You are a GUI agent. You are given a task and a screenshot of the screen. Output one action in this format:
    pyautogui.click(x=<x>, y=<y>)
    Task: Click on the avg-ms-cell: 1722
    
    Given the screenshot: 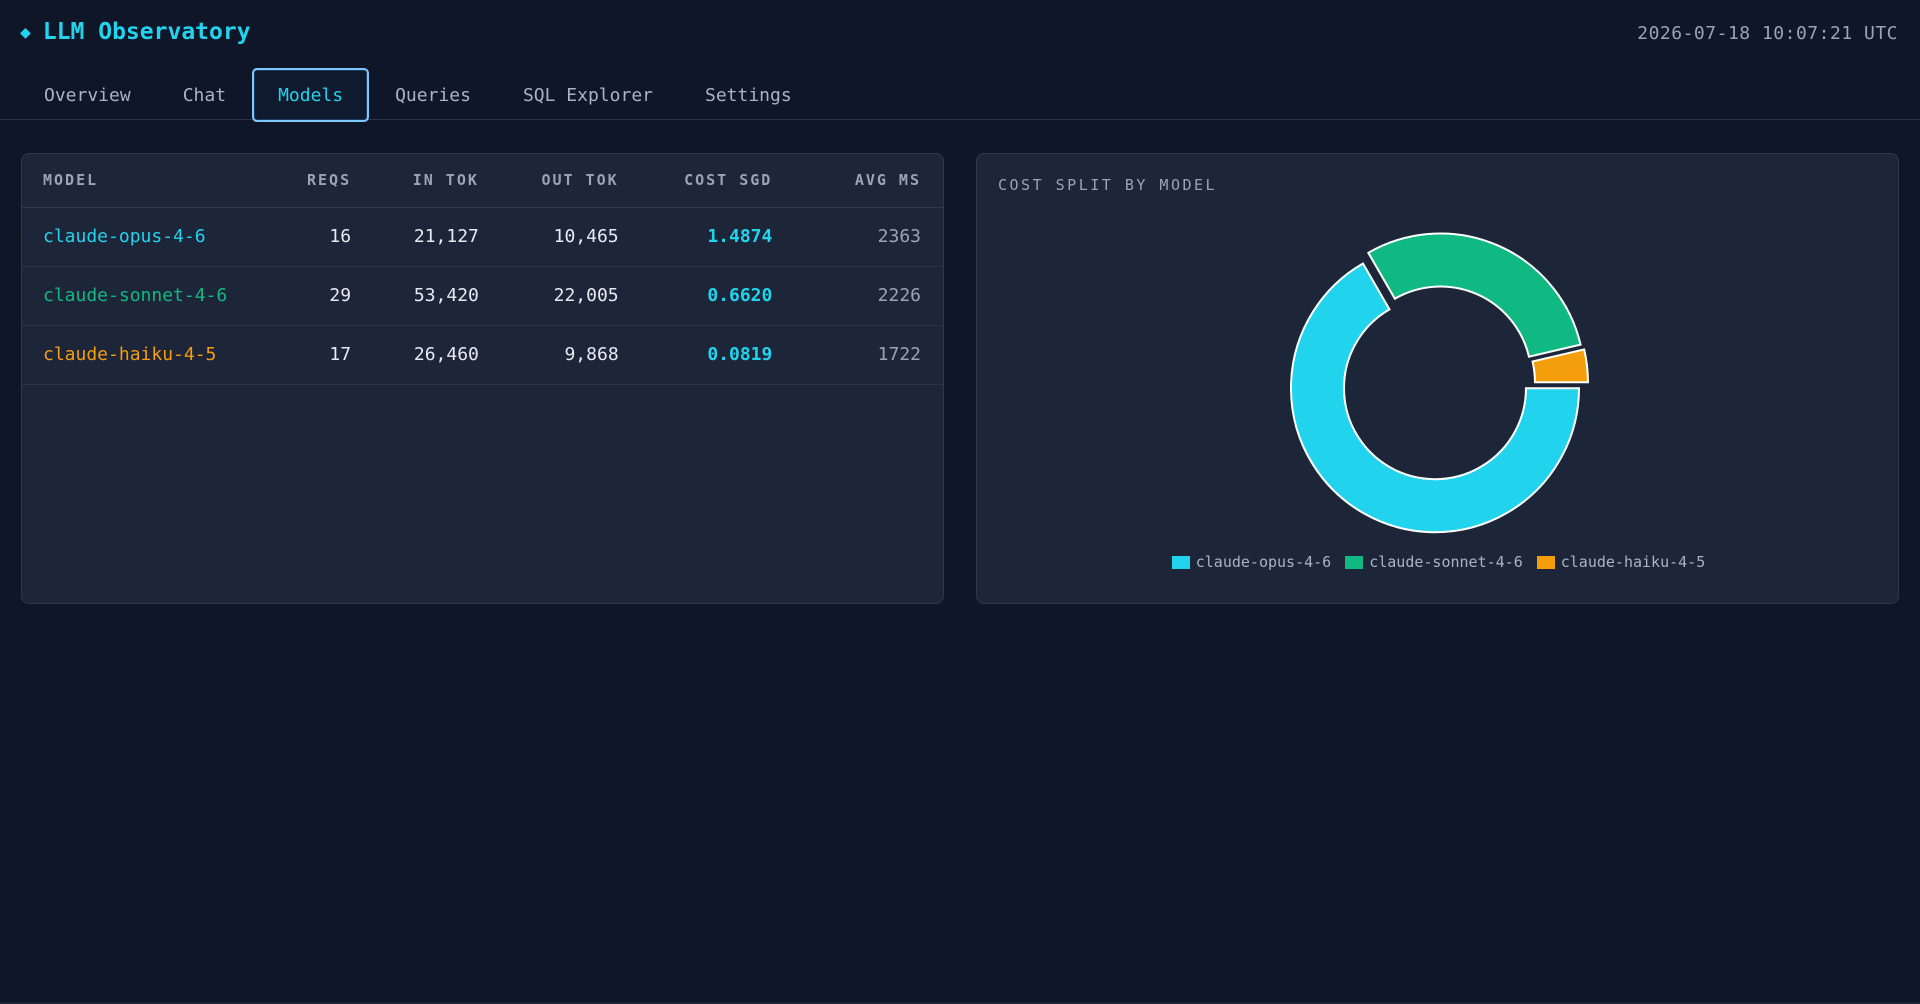 What is the action you would take?
    pyautogui.click(x=868, y=355)
    